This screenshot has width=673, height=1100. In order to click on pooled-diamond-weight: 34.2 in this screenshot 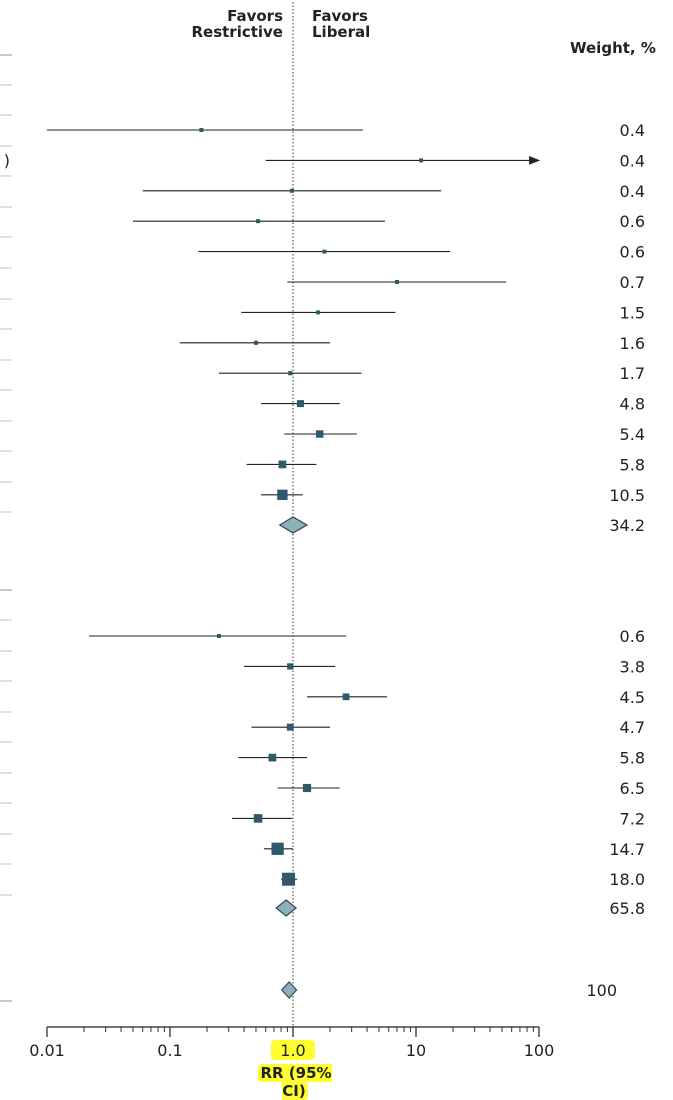, I will do `click(627, 525)`.